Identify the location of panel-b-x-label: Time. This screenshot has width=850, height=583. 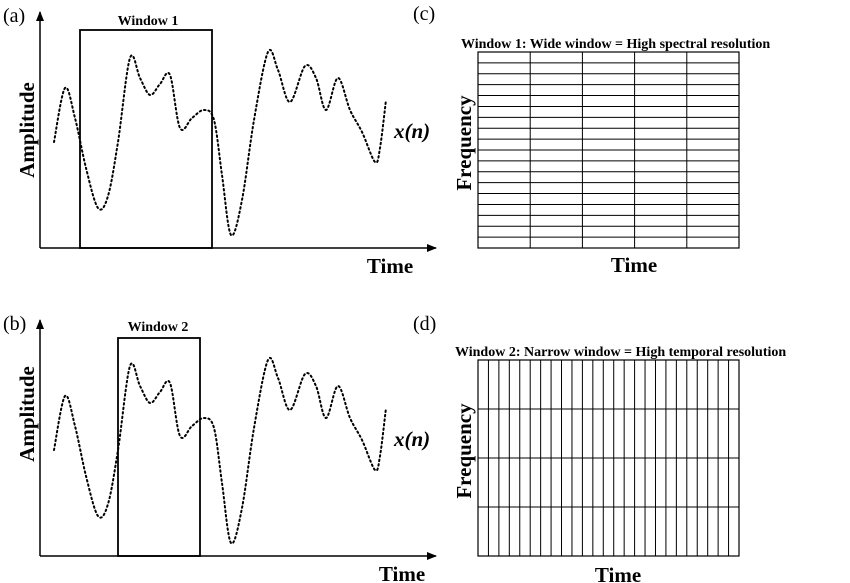
(402, 572).